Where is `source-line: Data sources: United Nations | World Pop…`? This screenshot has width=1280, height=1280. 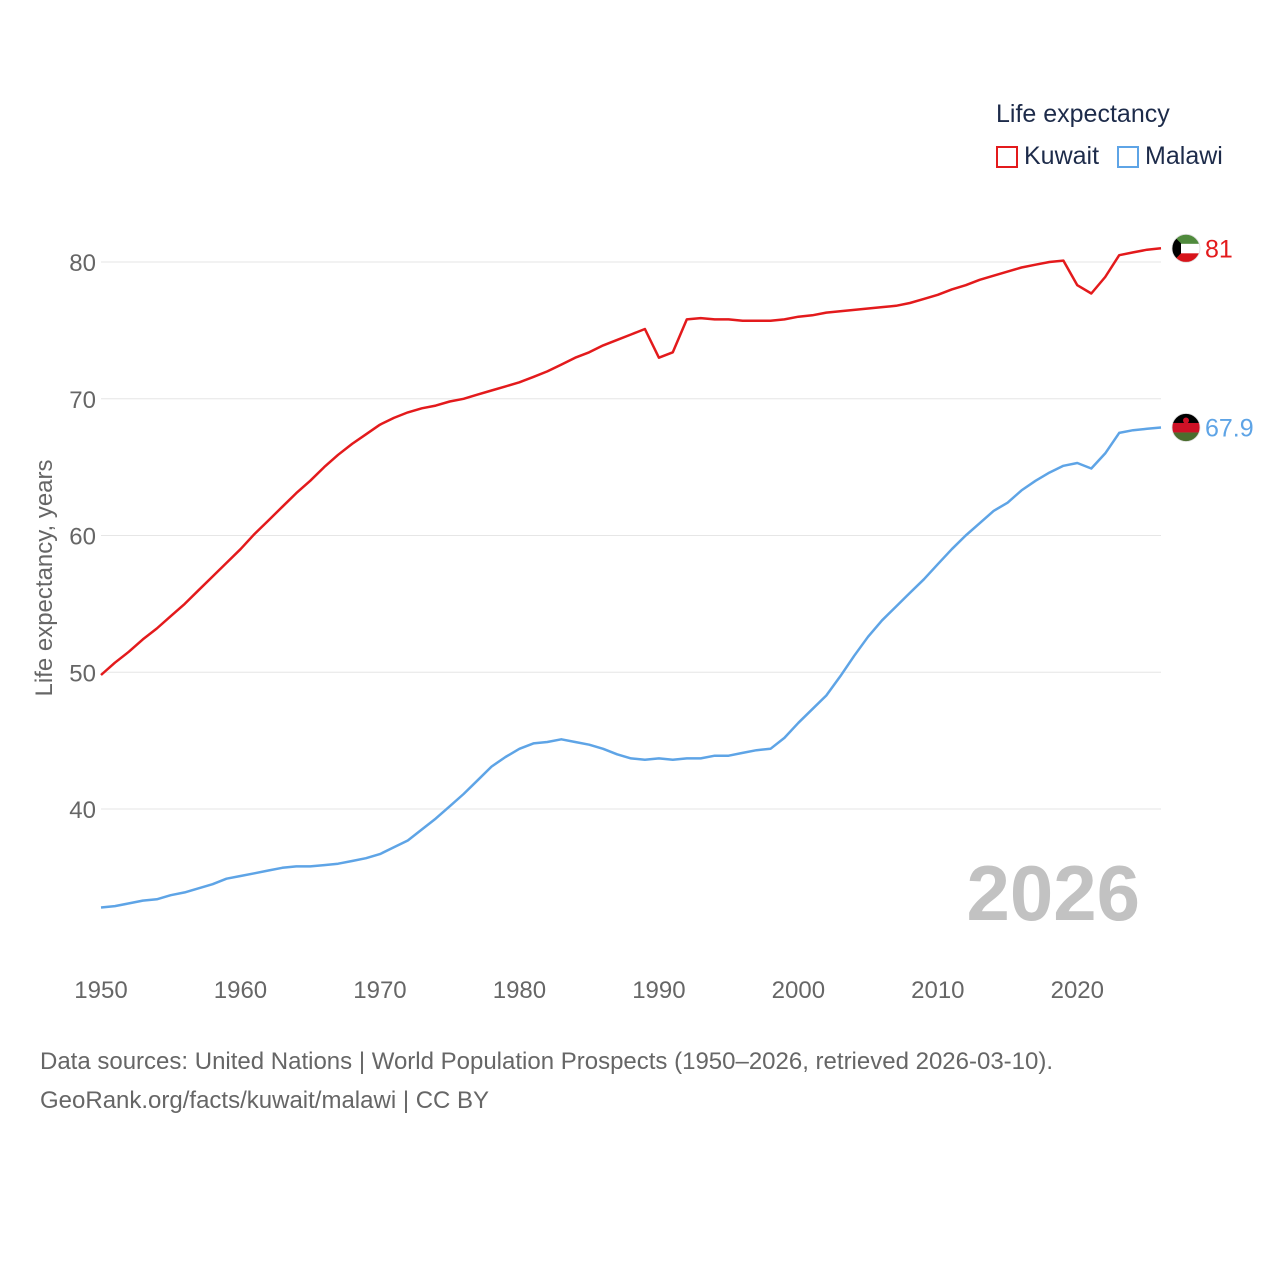 source-line: Data sources: United Nations | World Pop… is located at coordinates (547, 1061).